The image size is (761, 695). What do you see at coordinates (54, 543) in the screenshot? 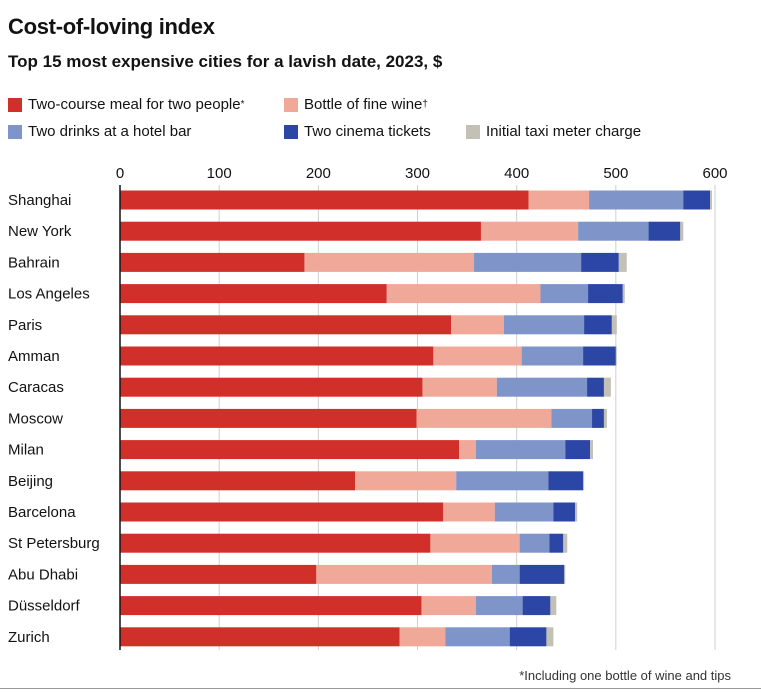
I see `category-label: St Petersburg` at bounding box center [54, 543].